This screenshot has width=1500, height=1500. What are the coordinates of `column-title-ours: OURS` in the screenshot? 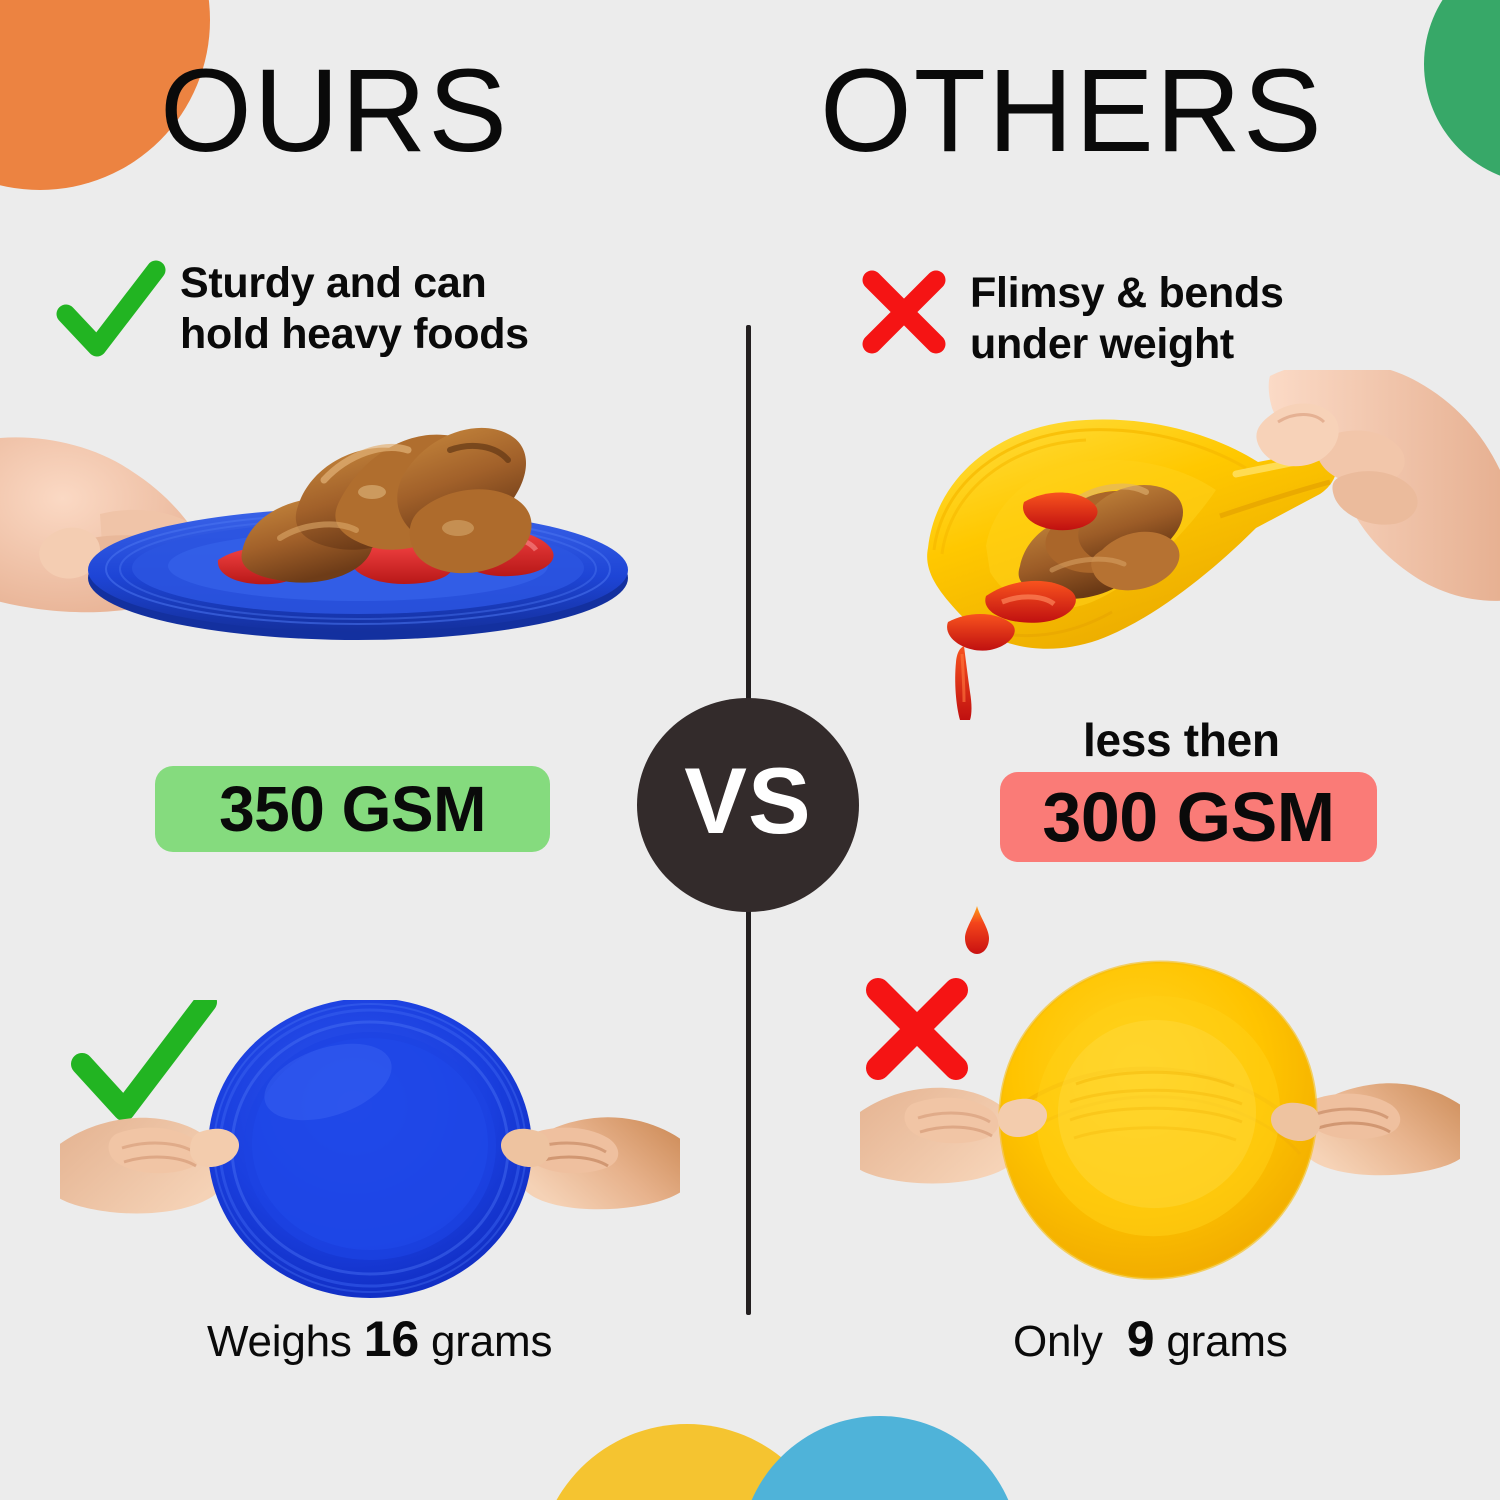 It's located at (334, 111).